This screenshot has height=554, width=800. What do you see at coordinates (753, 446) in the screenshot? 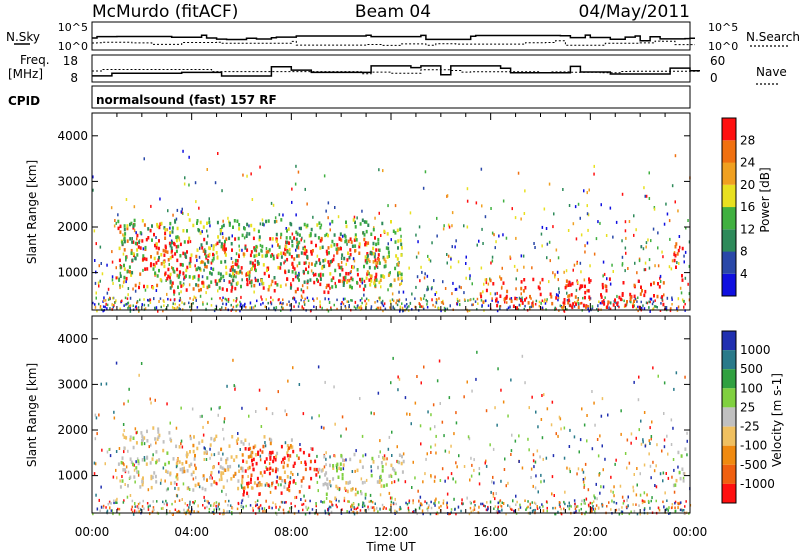
I see `colorbar-tick-label: -100` at bounding box center [753, 446].